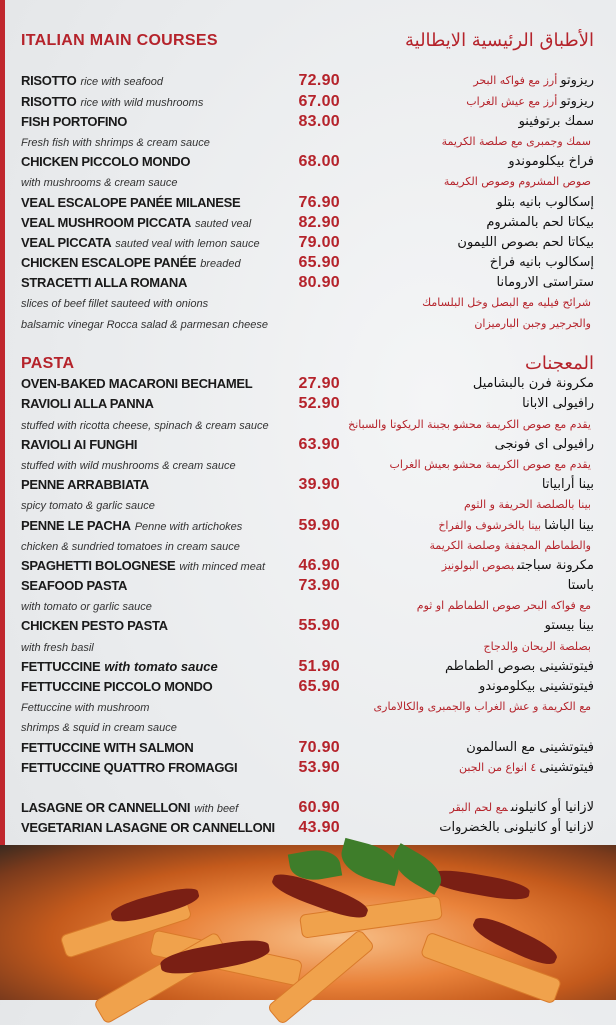  Describe the element at coordinates (308, 647) in the screenshot. I see `menu-item-description: with fresh basil بصلصة الريحان والدجاج` at that location.